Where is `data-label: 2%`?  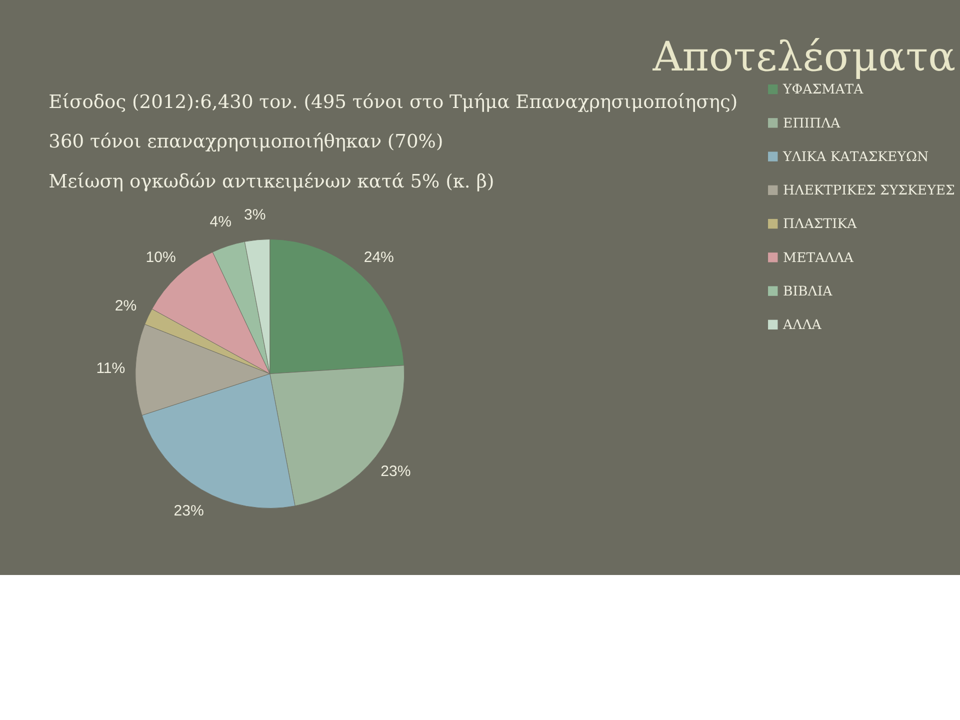
data-label: 2% is located at coordinates (125, 305).